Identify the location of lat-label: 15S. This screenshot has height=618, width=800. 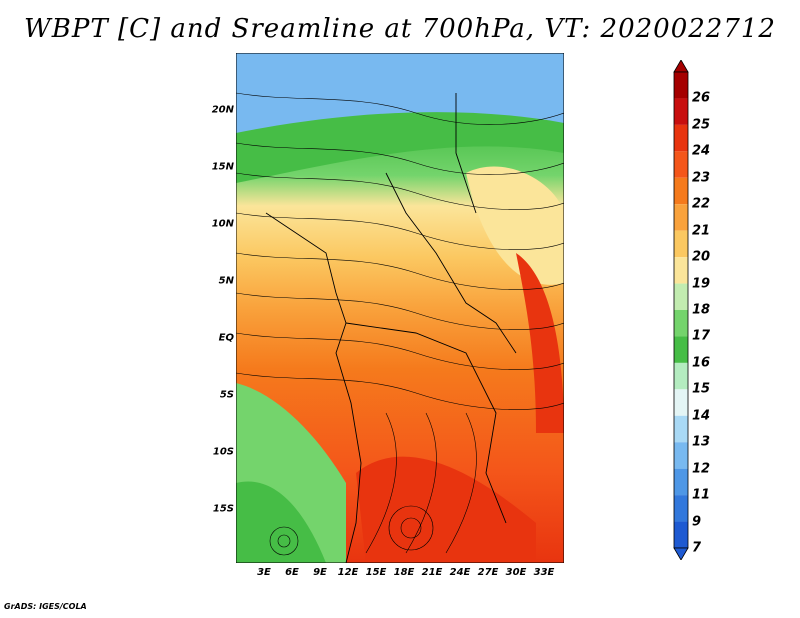
(223, 509).